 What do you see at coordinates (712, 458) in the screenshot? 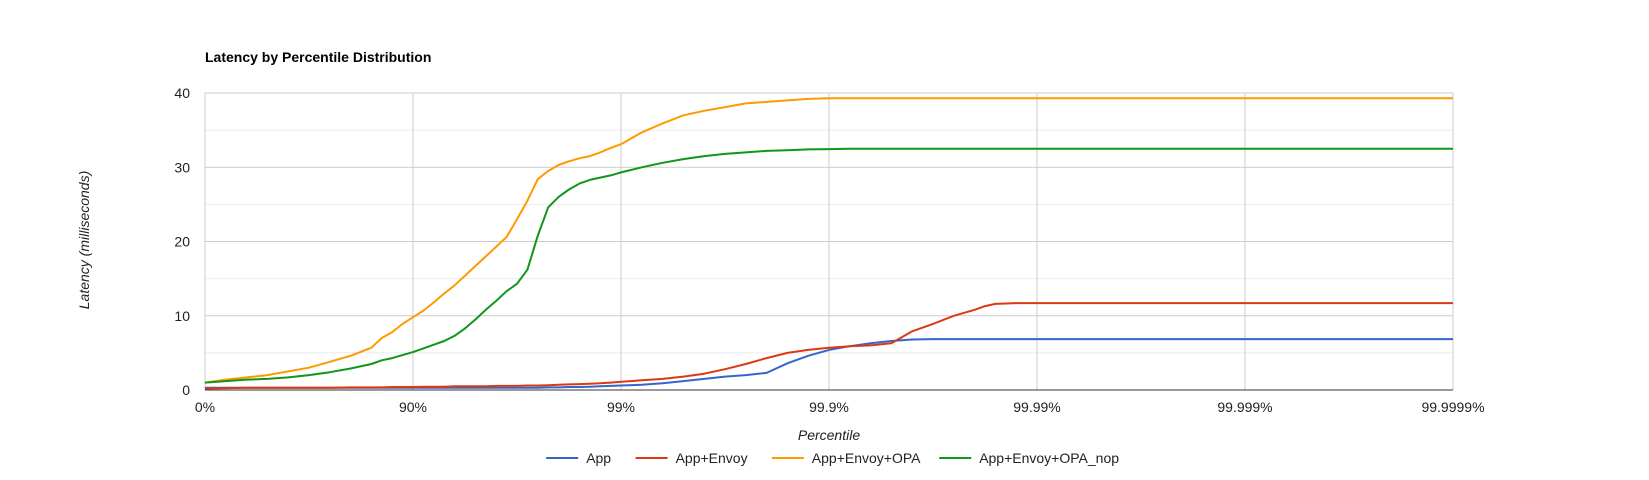
I see `legend-label: App+Envoy` at bounding box center [712, 458].